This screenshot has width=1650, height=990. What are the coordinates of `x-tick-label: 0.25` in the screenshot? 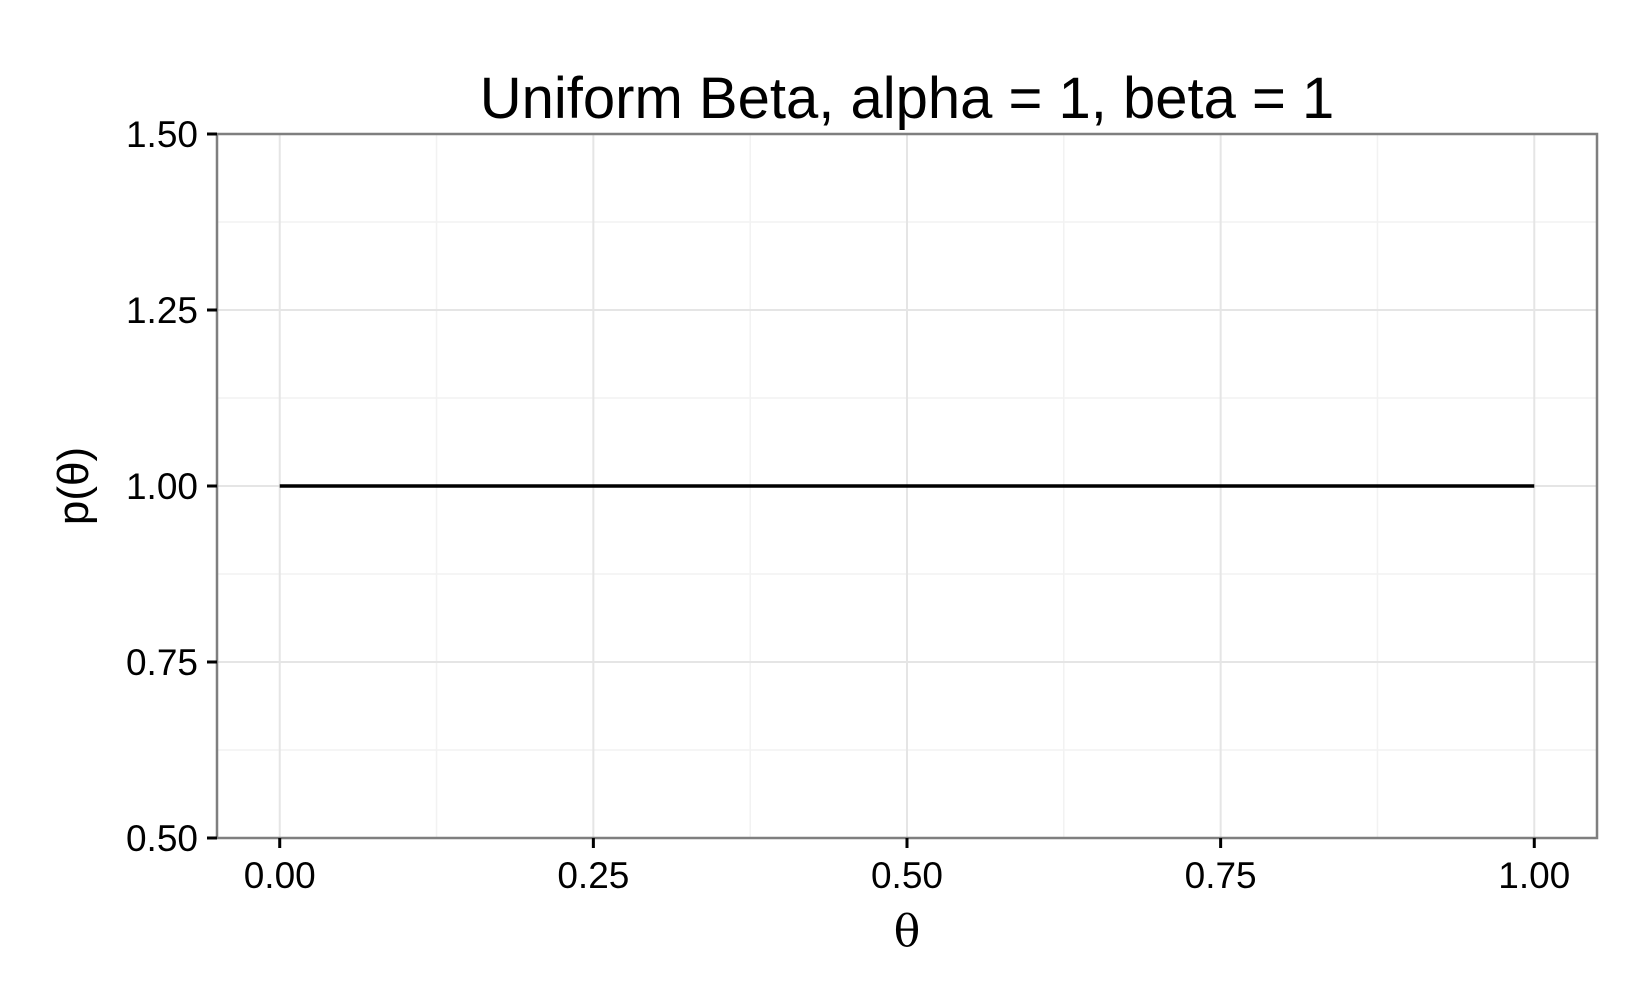 It's located at (593, 875).